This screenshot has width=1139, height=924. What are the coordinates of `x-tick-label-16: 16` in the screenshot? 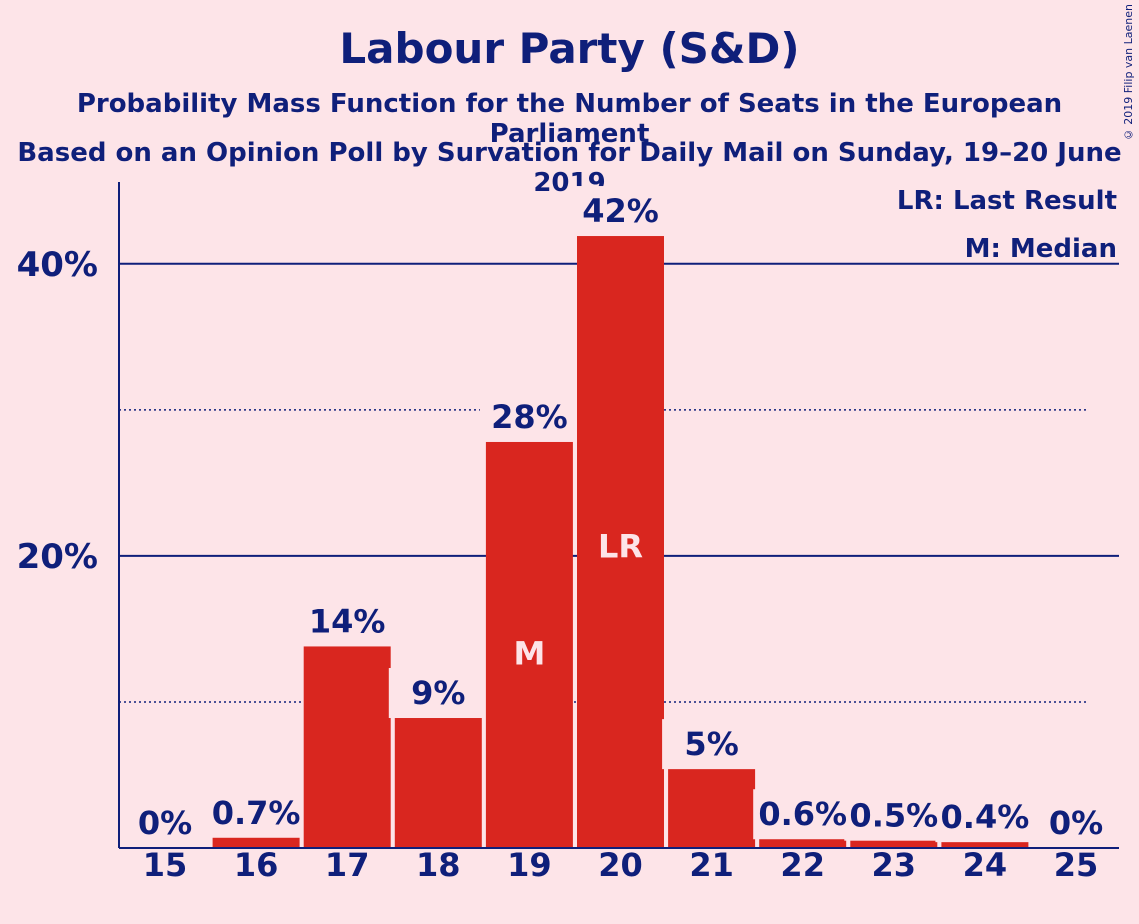 It's located at (256, 865).